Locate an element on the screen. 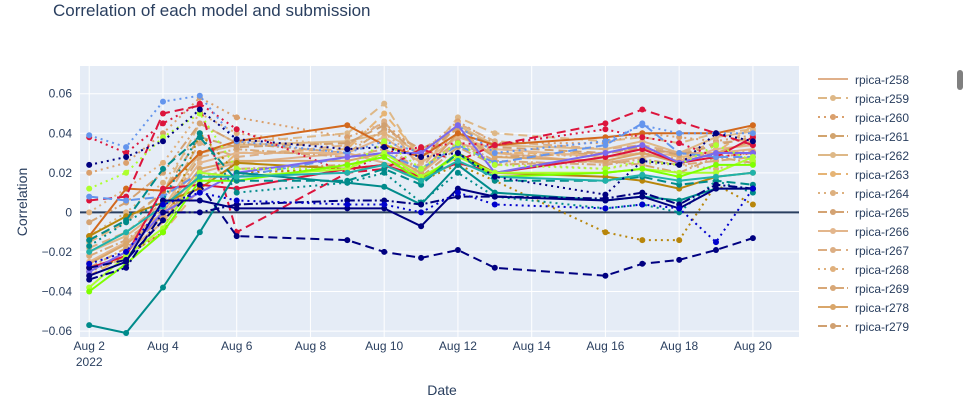 This screenshot has width=967, height=414. legend-item-rpica-r266: rpica-r266 is located at coordinates (882, 231).